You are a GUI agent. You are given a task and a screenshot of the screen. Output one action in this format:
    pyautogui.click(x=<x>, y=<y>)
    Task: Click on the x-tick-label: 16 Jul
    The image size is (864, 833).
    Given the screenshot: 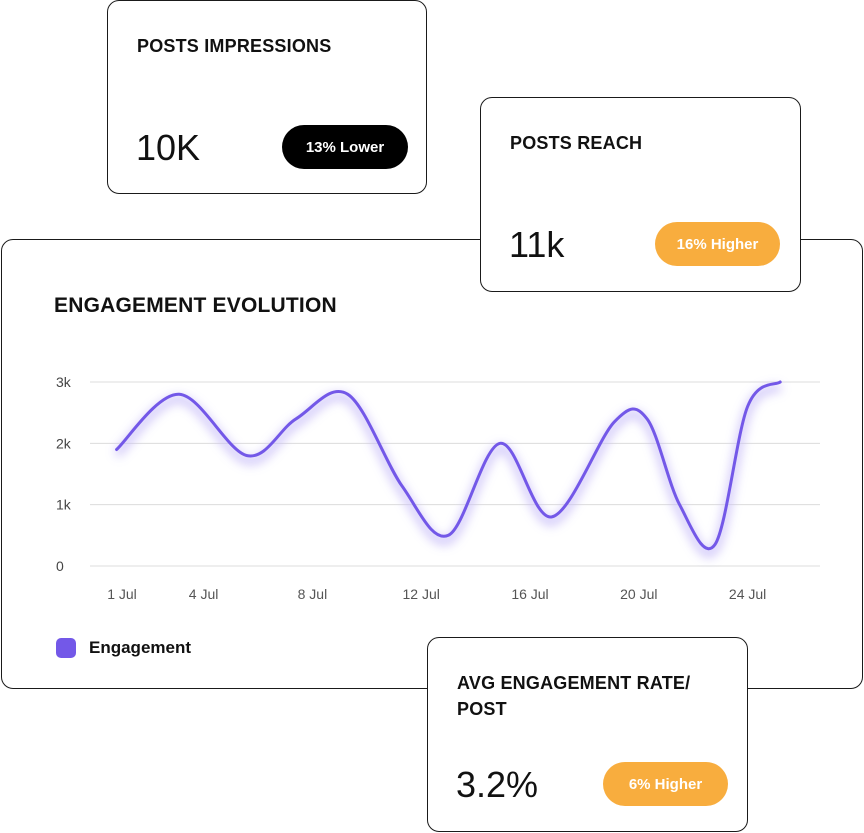 What is the action you would take?
    pyautogui.click(x=529, y=594)
    